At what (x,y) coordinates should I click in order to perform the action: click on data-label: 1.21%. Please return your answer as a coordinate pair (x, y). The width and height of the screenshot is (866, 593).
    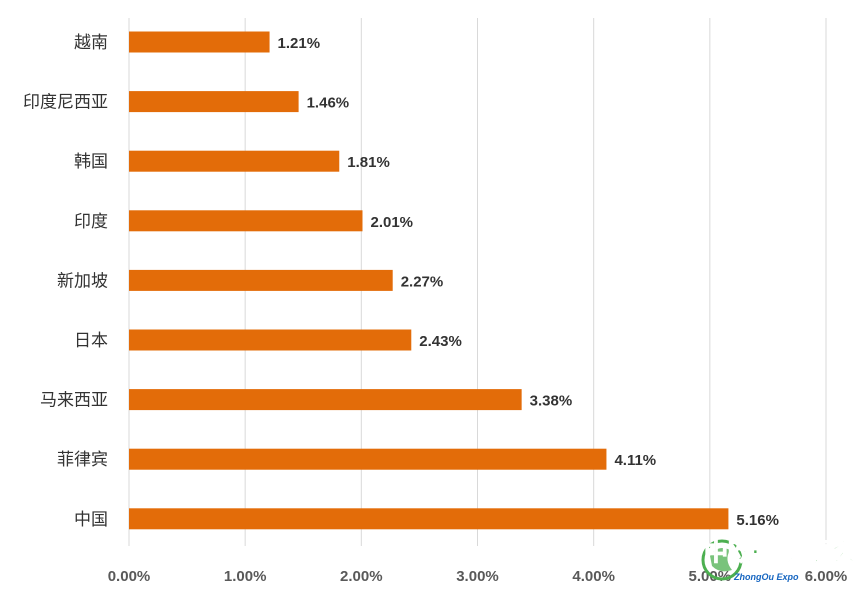
    Looking at the image, I should click on (299, 43).